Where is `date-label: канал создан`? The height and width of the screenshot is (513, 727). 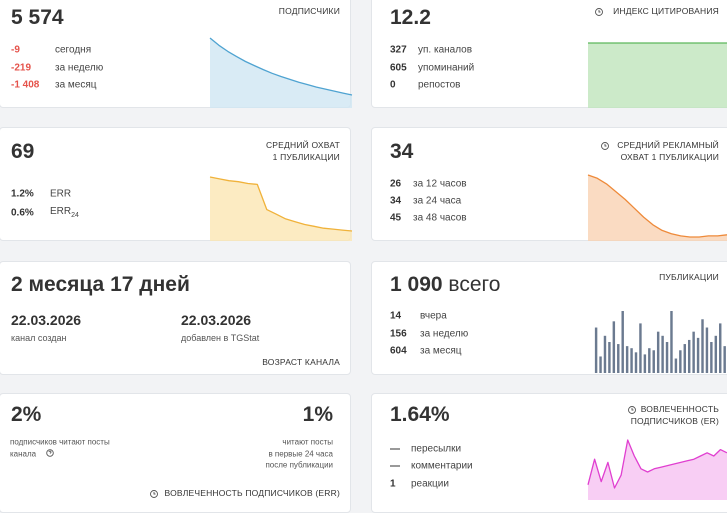
date-label: канал создан is located at coordinates (39, 337).